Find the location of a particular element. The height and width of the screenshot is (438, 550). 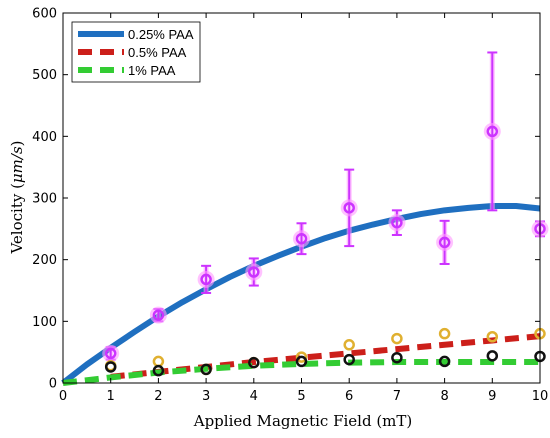

y-tick-label: 600 is located at coordinates (44, 14).